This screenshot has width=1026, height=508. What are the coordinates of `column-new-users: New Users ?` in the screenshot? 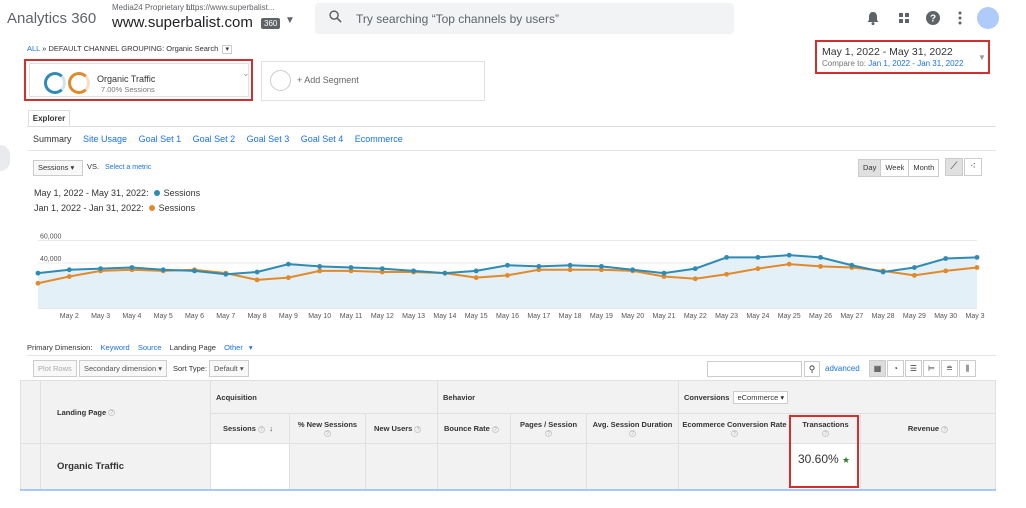 It's located at (401, 428).